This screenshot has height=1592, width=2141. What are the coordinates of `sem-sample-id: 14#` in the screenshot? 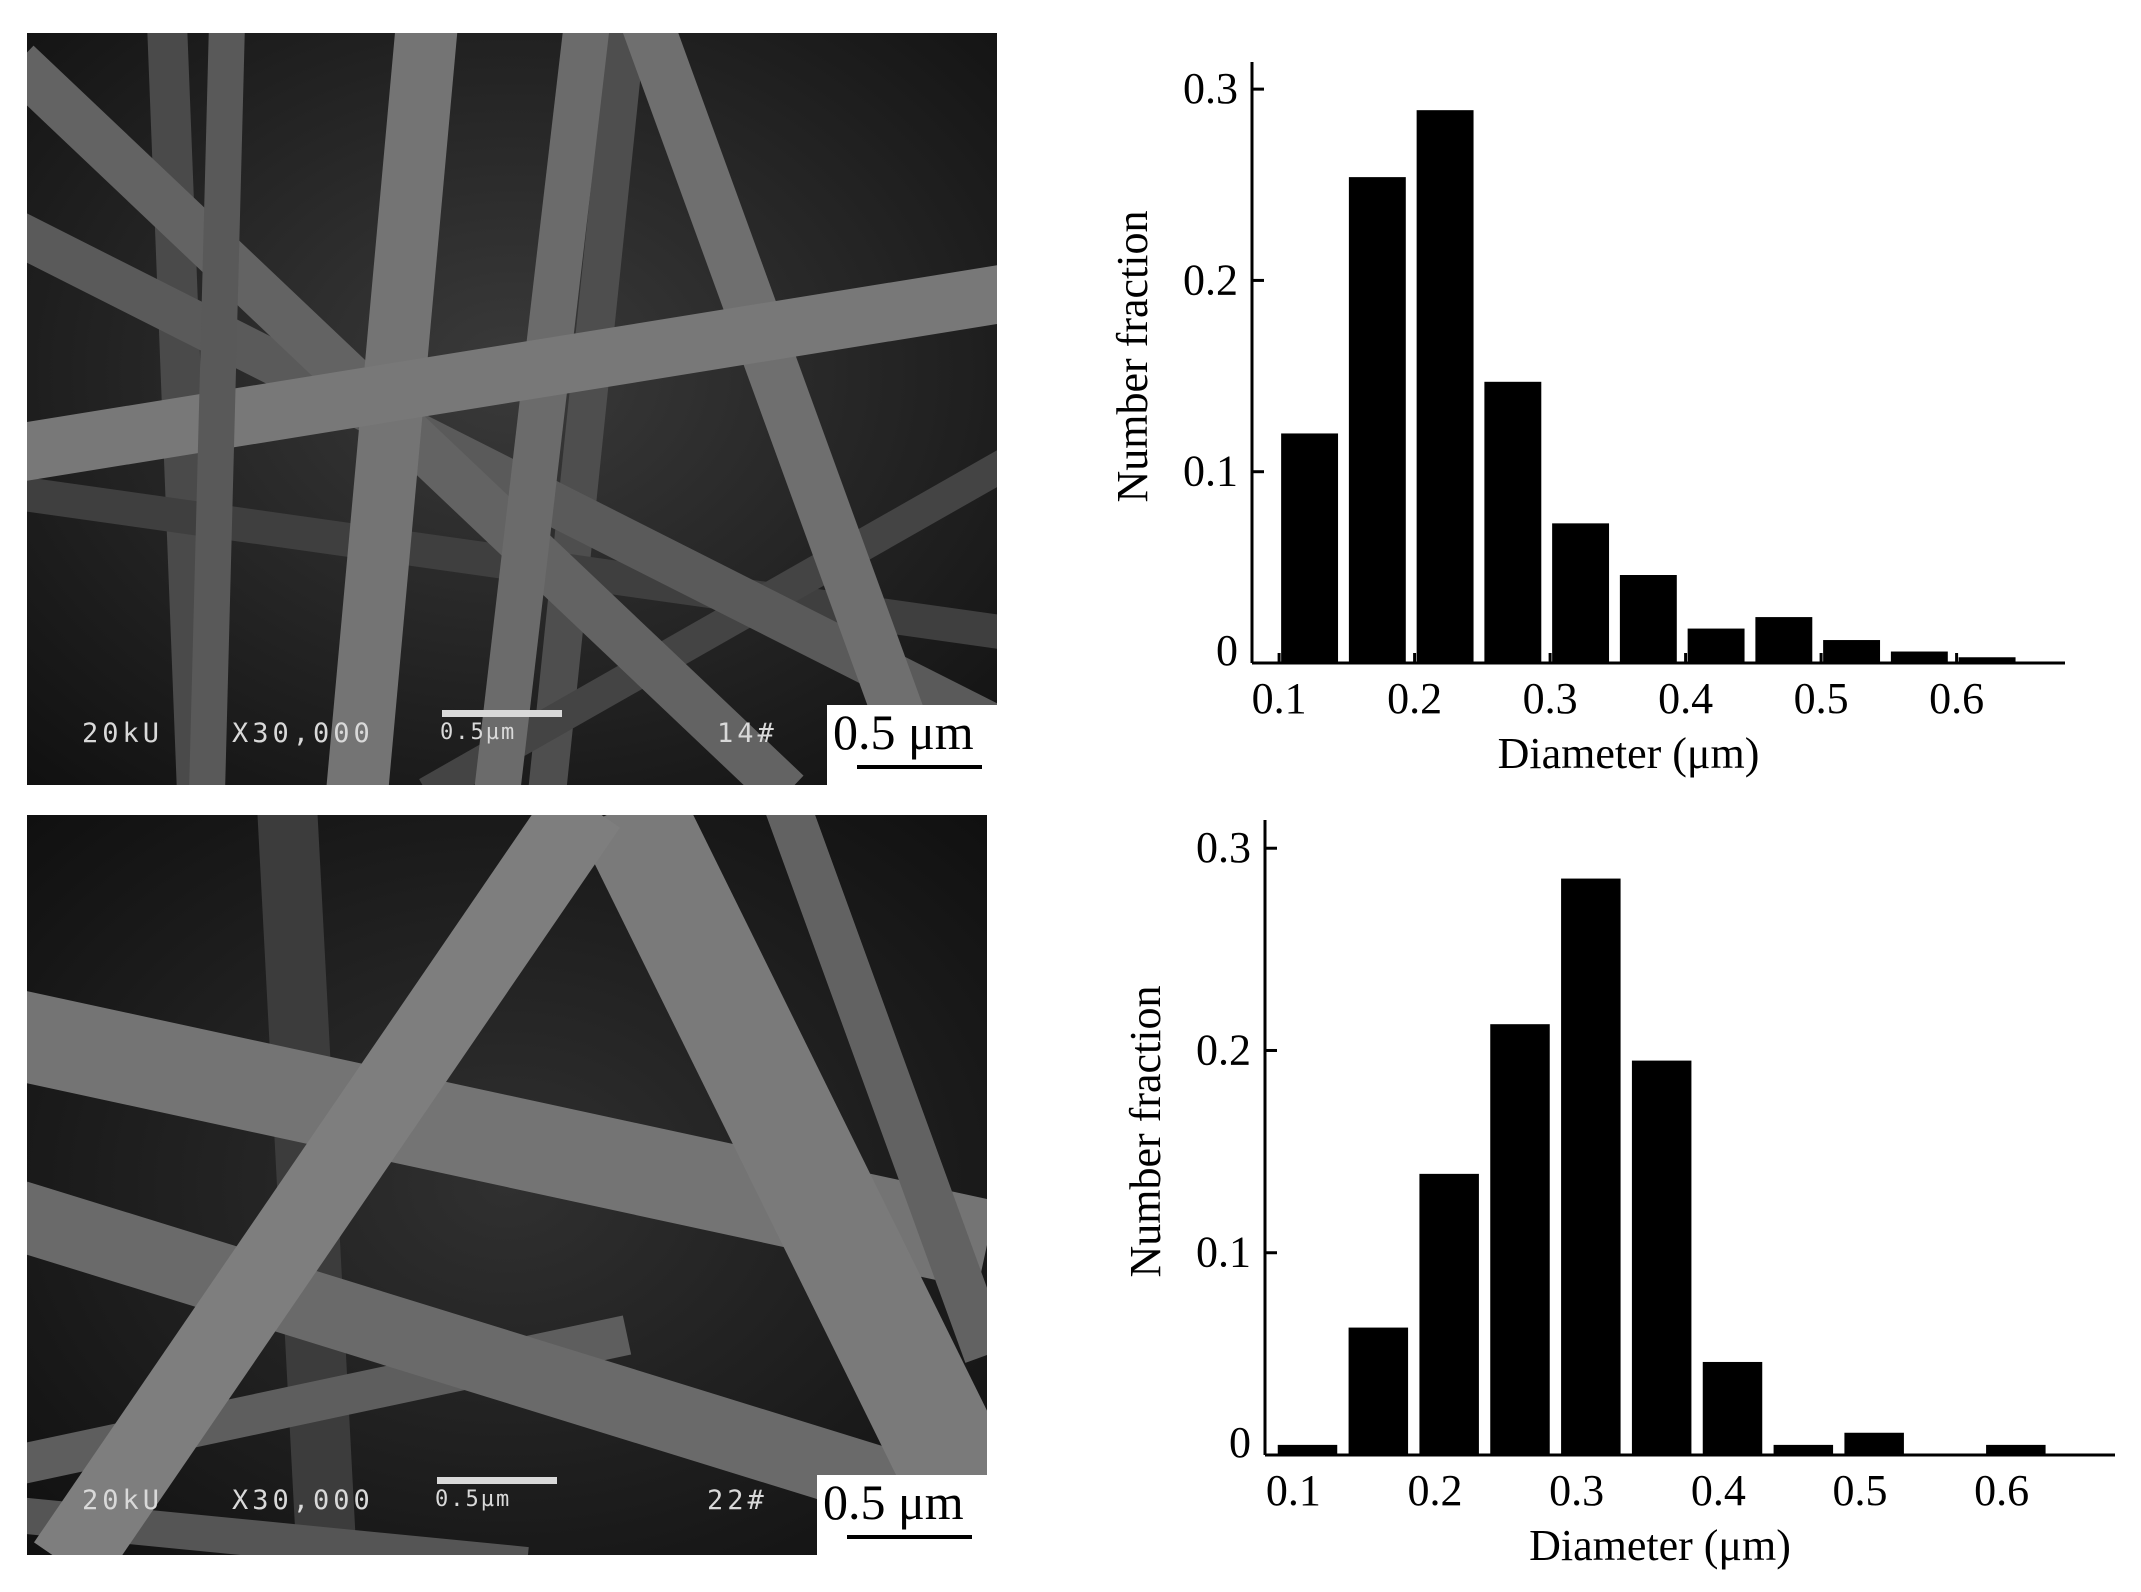 It's located at (747, 733).